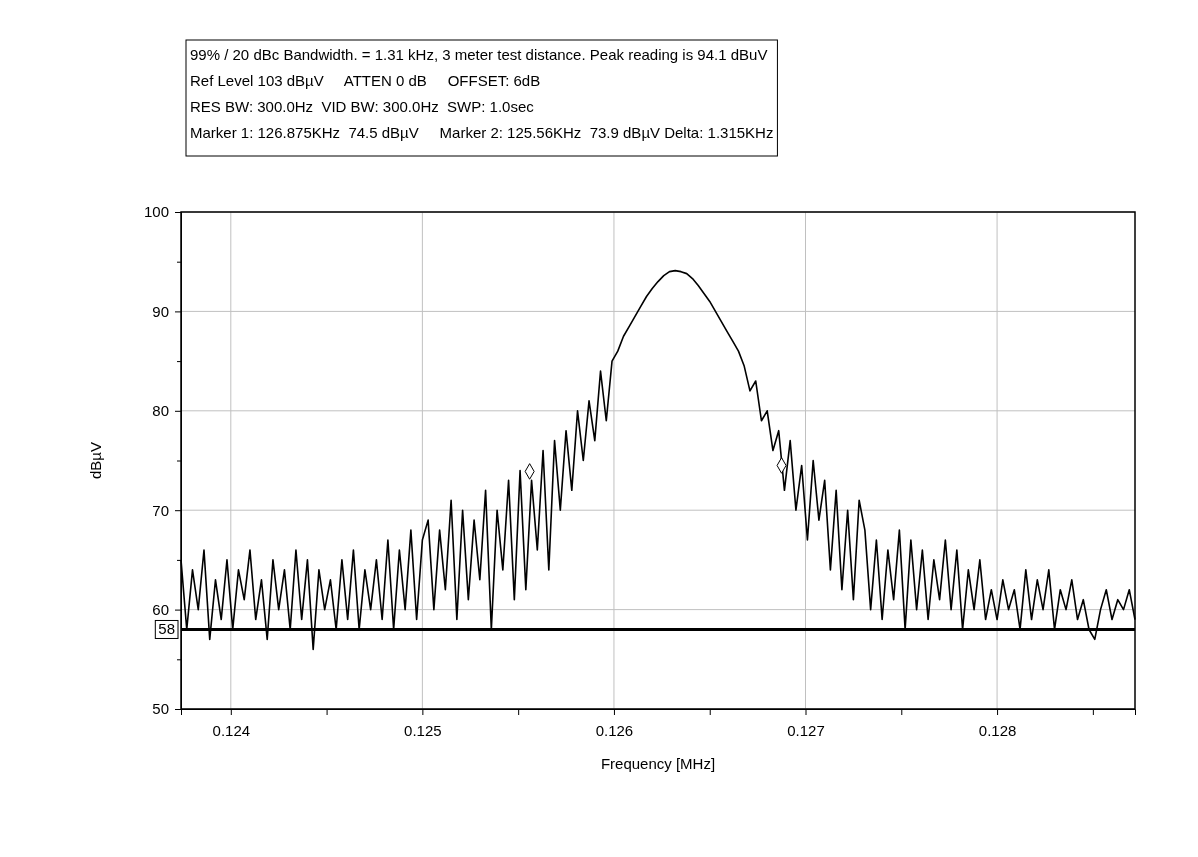 This screenshot has height=857, width=1198. I want to click on text: 99% / 20 dBc Bandwidth. = 1.31 kHz, 3 meter test distance. Peak reading is 94.1 dBuV, so click(479, 54).